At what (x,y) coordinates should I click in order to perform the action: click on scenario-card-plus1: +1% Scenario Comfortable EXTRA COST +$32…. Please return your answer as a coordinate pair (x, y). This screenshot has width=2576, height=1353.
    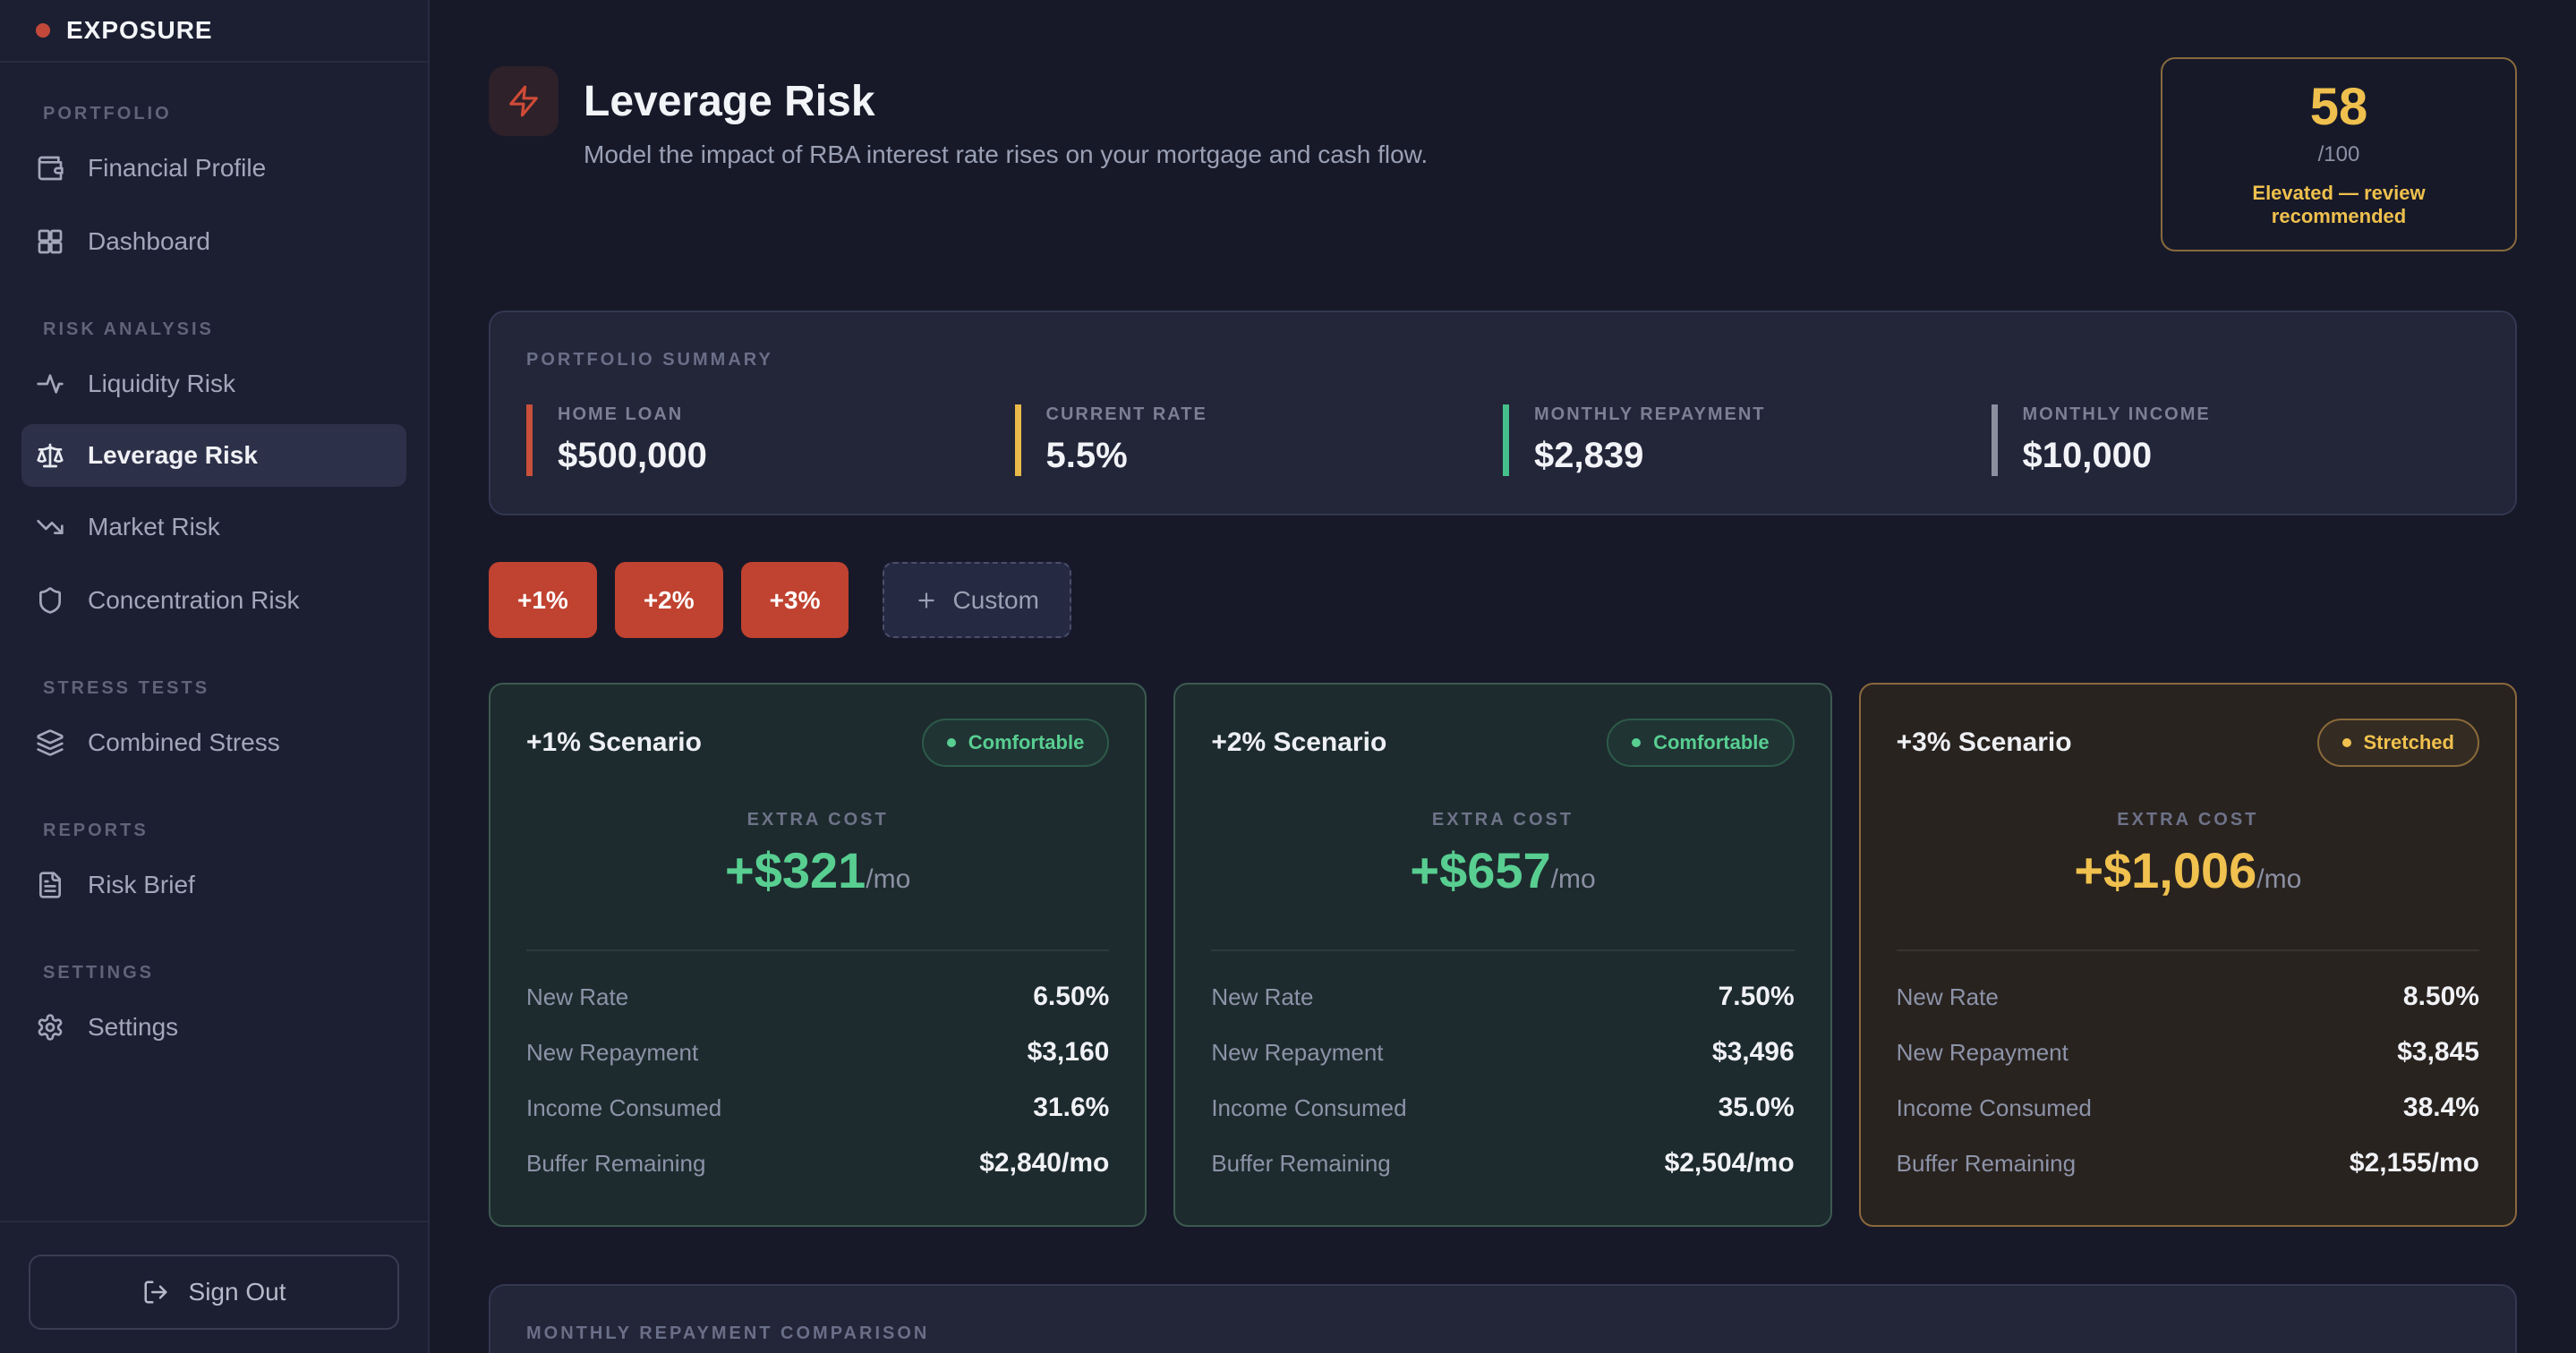
    Looking at the image, I should click on (818, 955).